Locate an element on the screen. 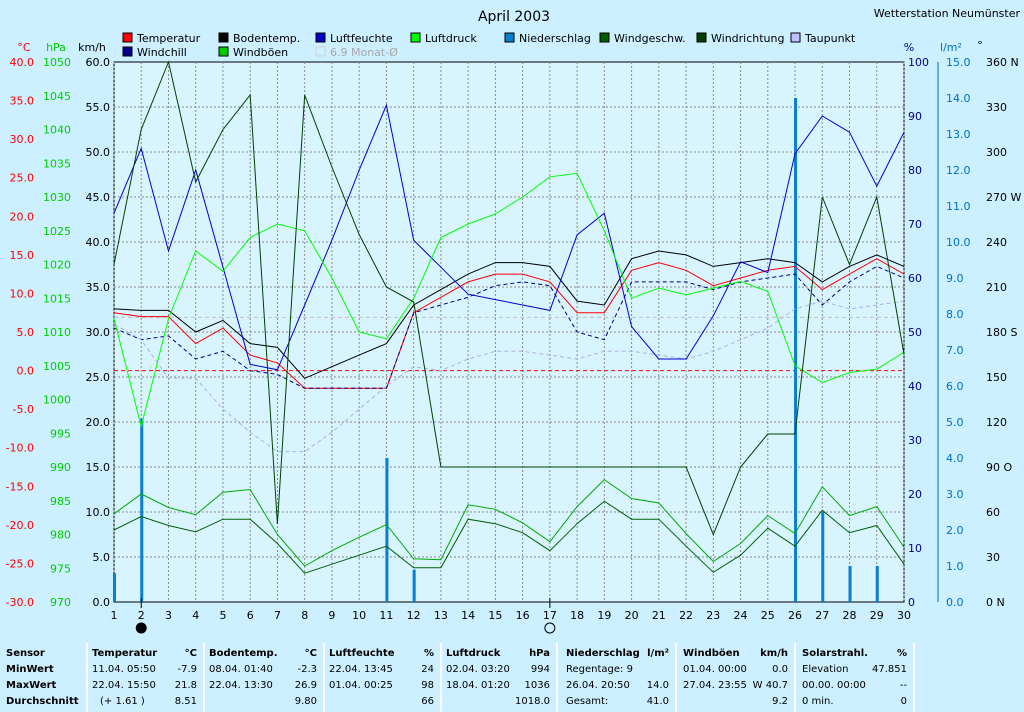 The image size is (1024, 712). x-tick-label: 8 is located at coordinates (304, 615).